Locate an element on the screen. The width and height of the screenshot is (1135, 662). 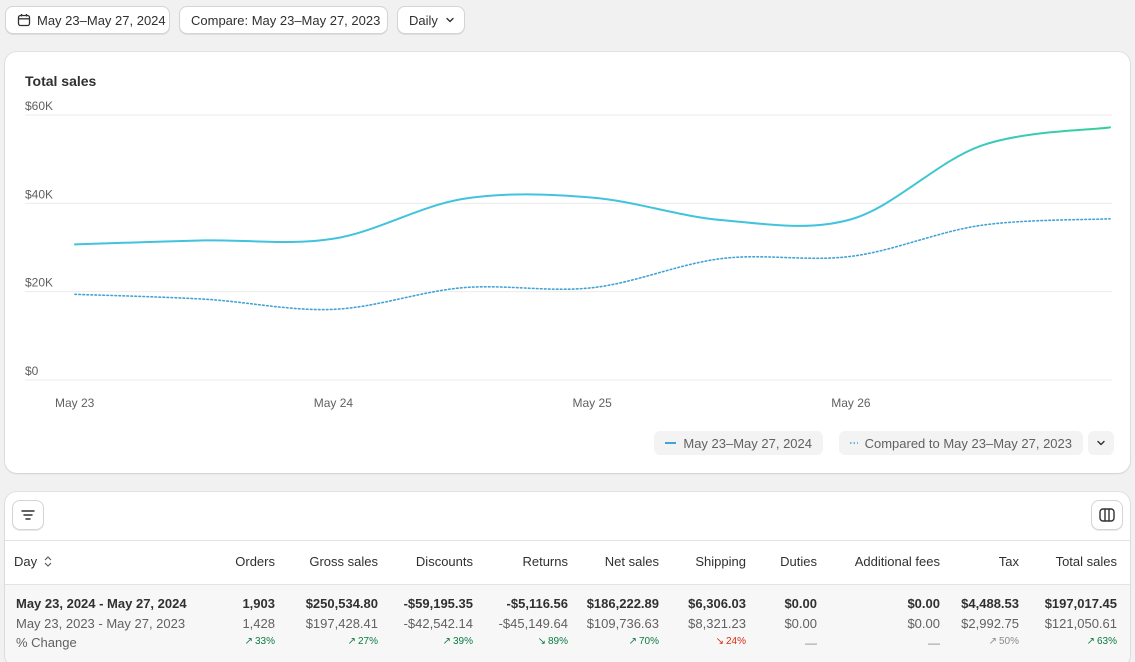
change-discounts: ↗ 39% is located at coordinates (458, 641).